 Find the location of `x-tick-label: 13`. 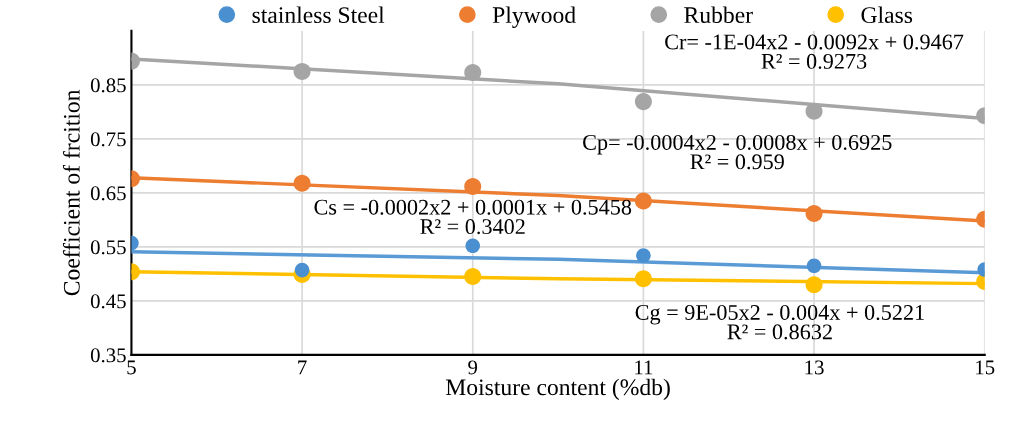

x-tick-label: 13 is located at coordinates (814, 367).